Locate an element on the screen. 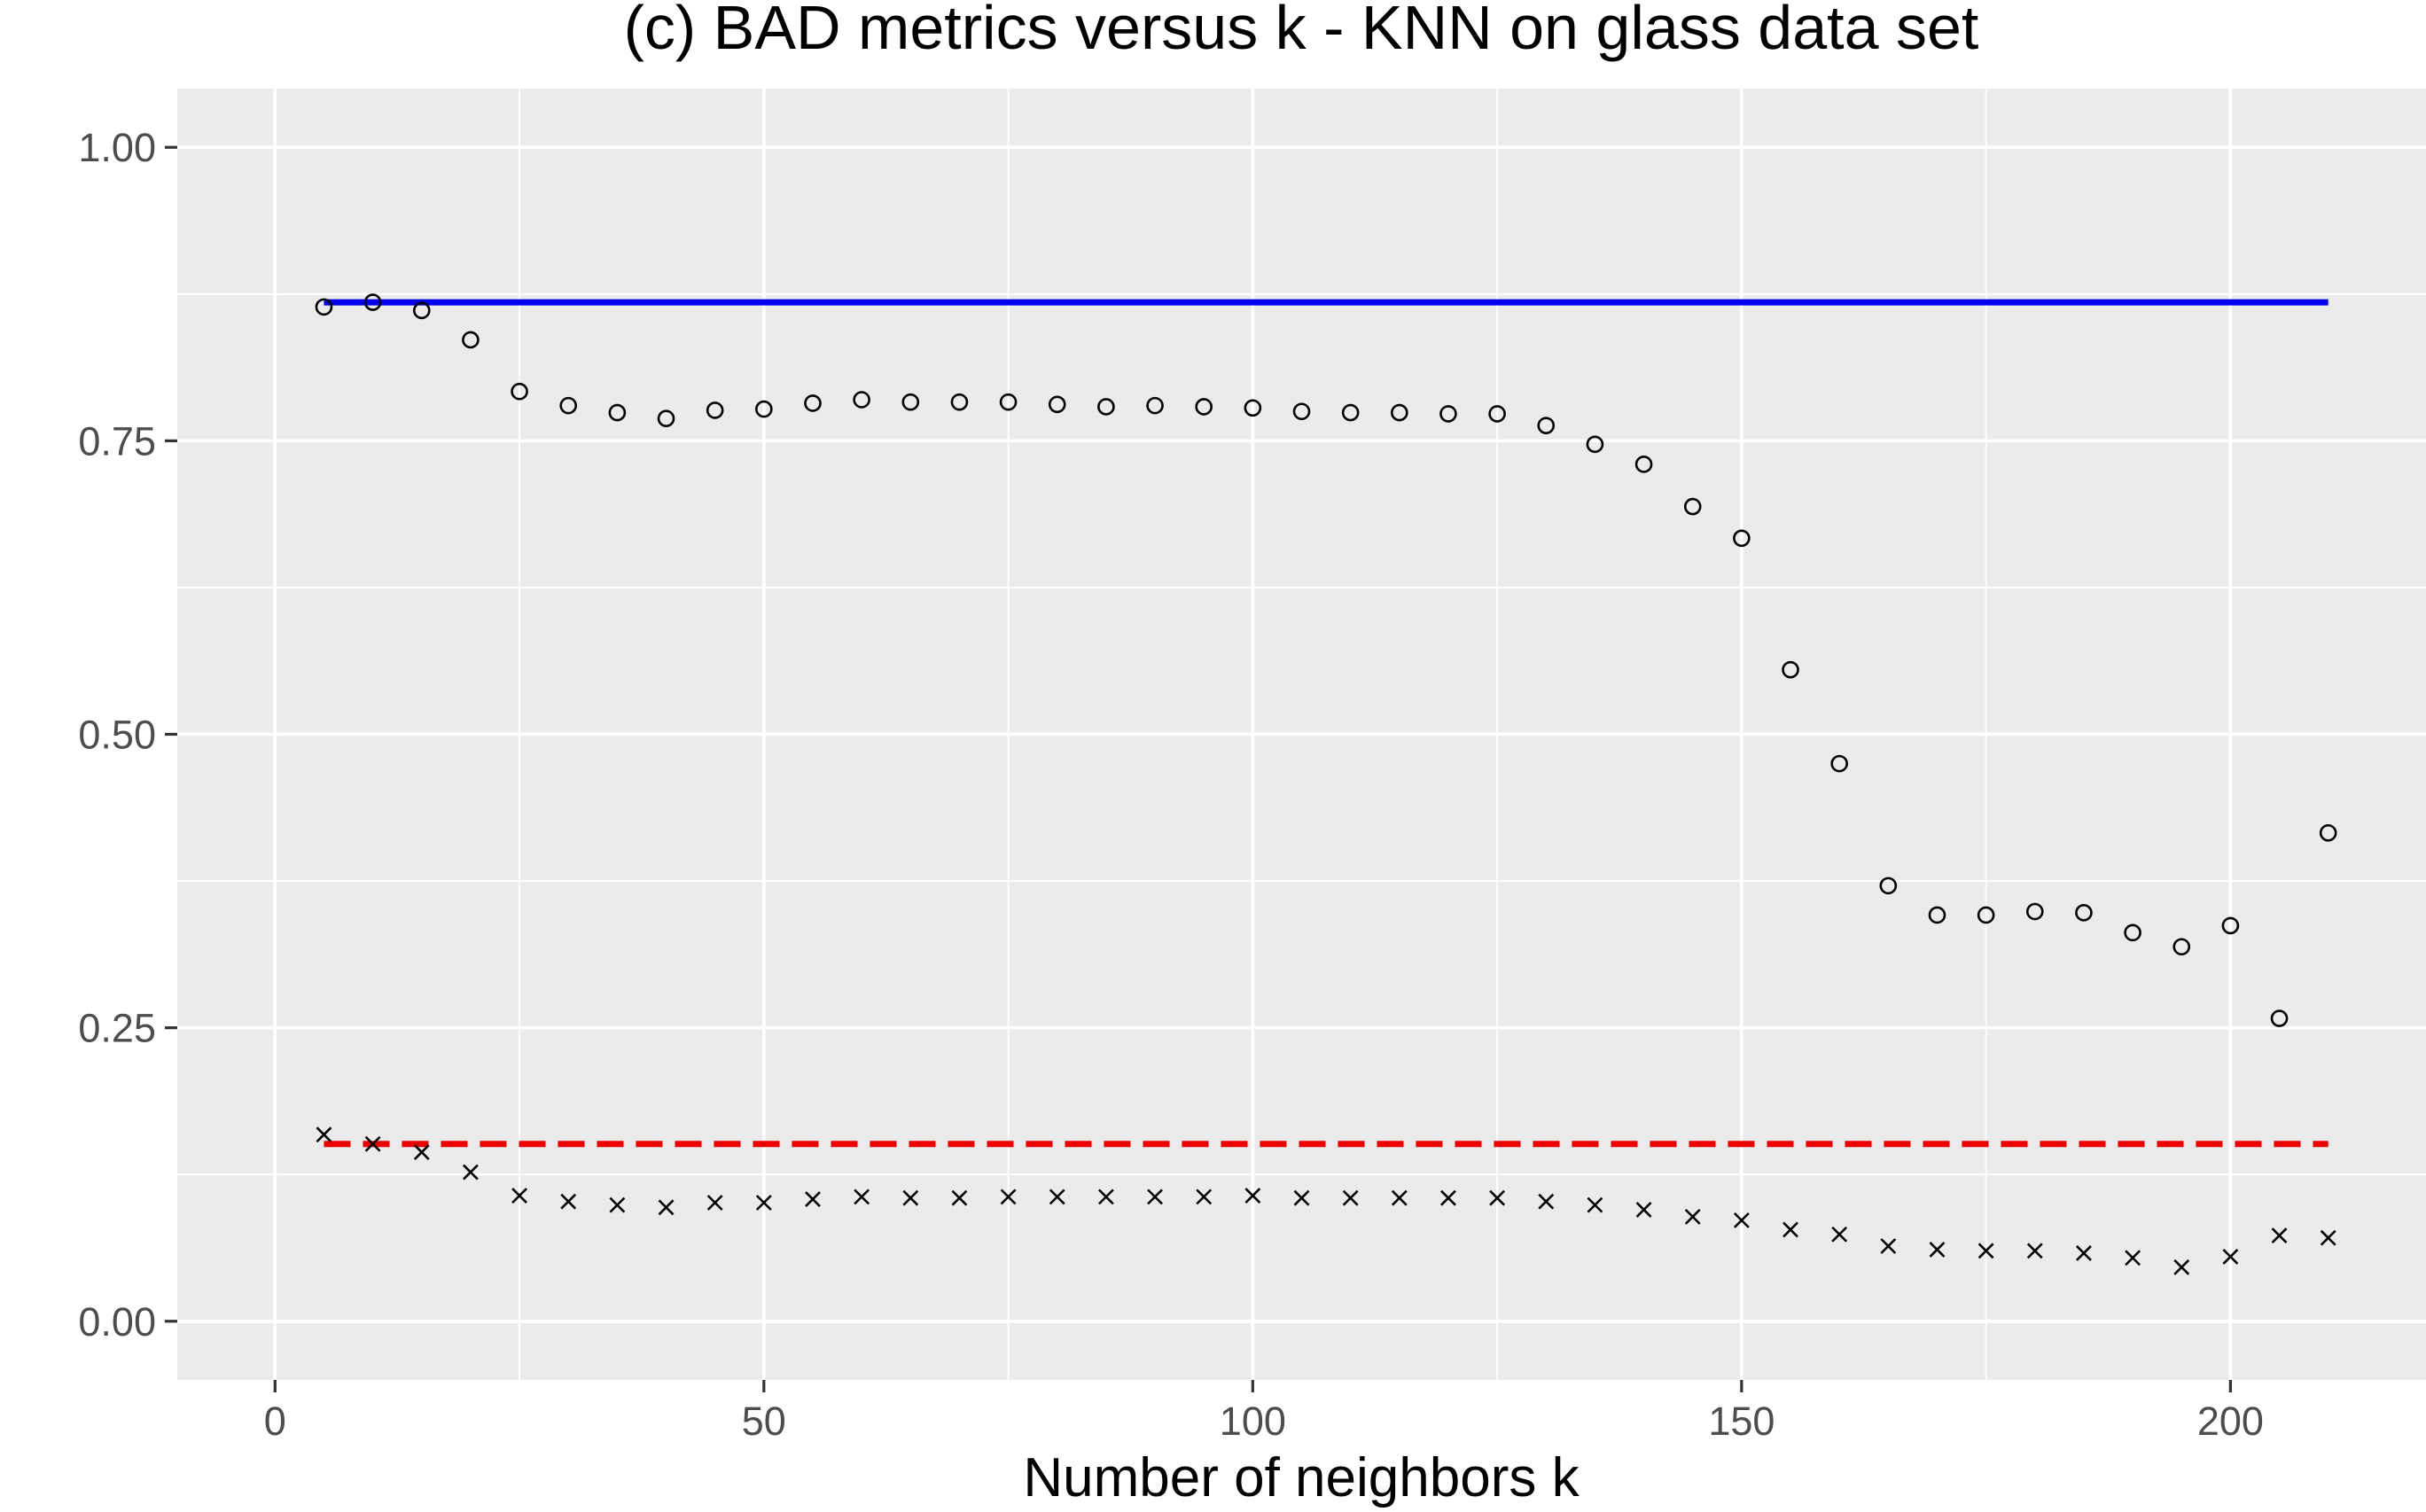 This screenshot has width=2426, height=1512. x-tick-label: 50 is located at coordinates (764, 1421).